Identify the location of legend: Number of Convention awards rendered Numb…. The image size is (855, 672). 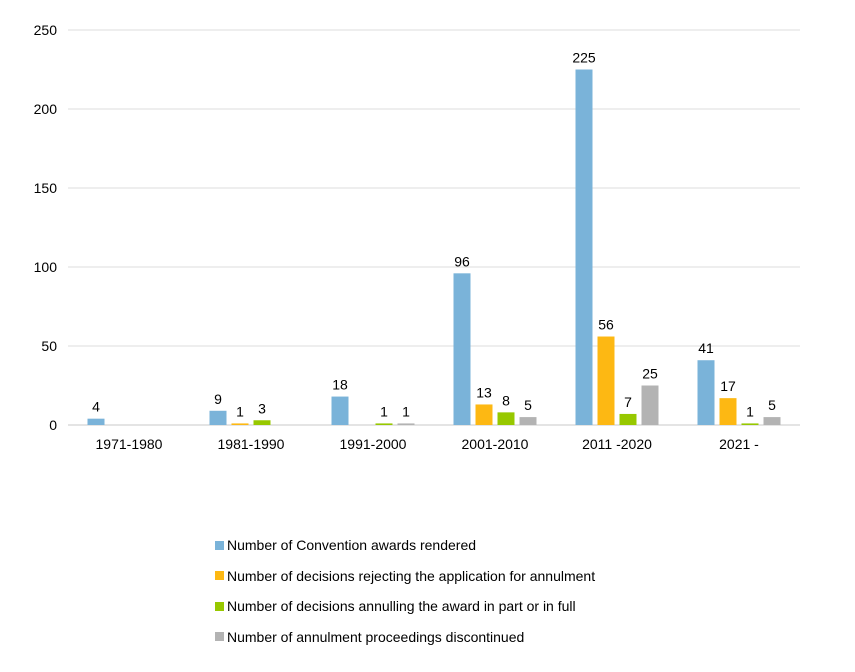
(405, 591).